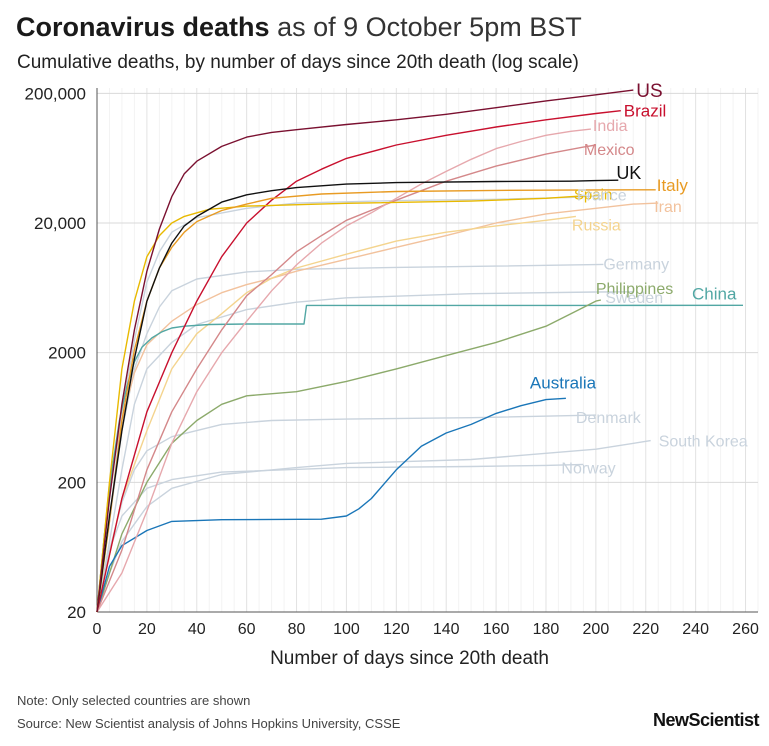 Image resolution: width=769 pixels, height=746 pixels. What do you see at coordinates (143, 27) in the screenshot?
I see `chart-title-main: Coronavirus deaths` at bounding box center [143, 27].